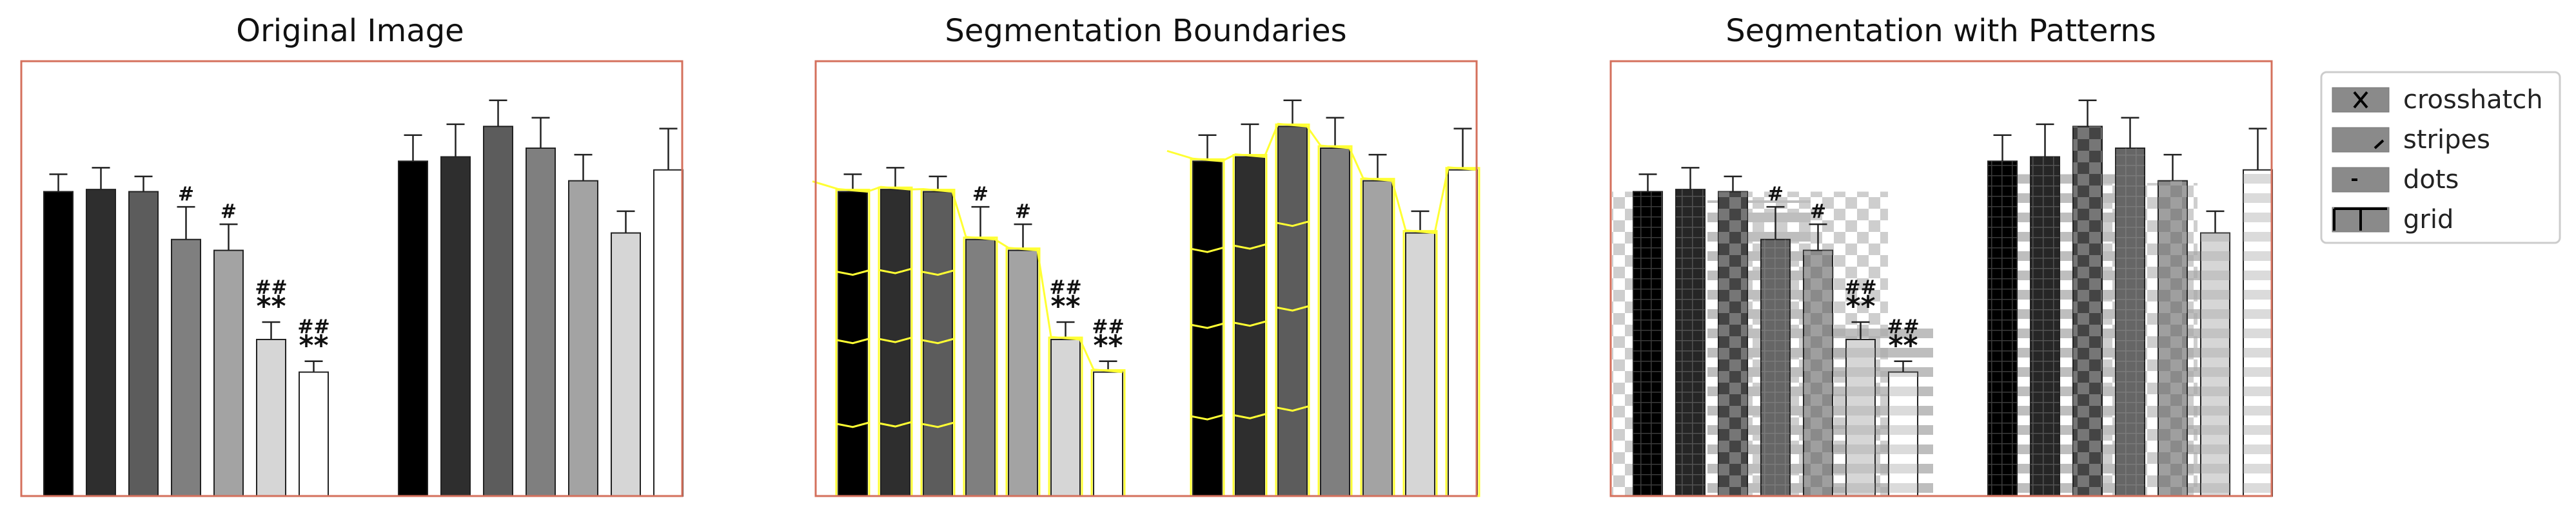 The height and width of the screenshot is (516, 2576). Describe the element at coordinates (2431, 180) in the screenshot. I see `legend-label: dots` at that location.